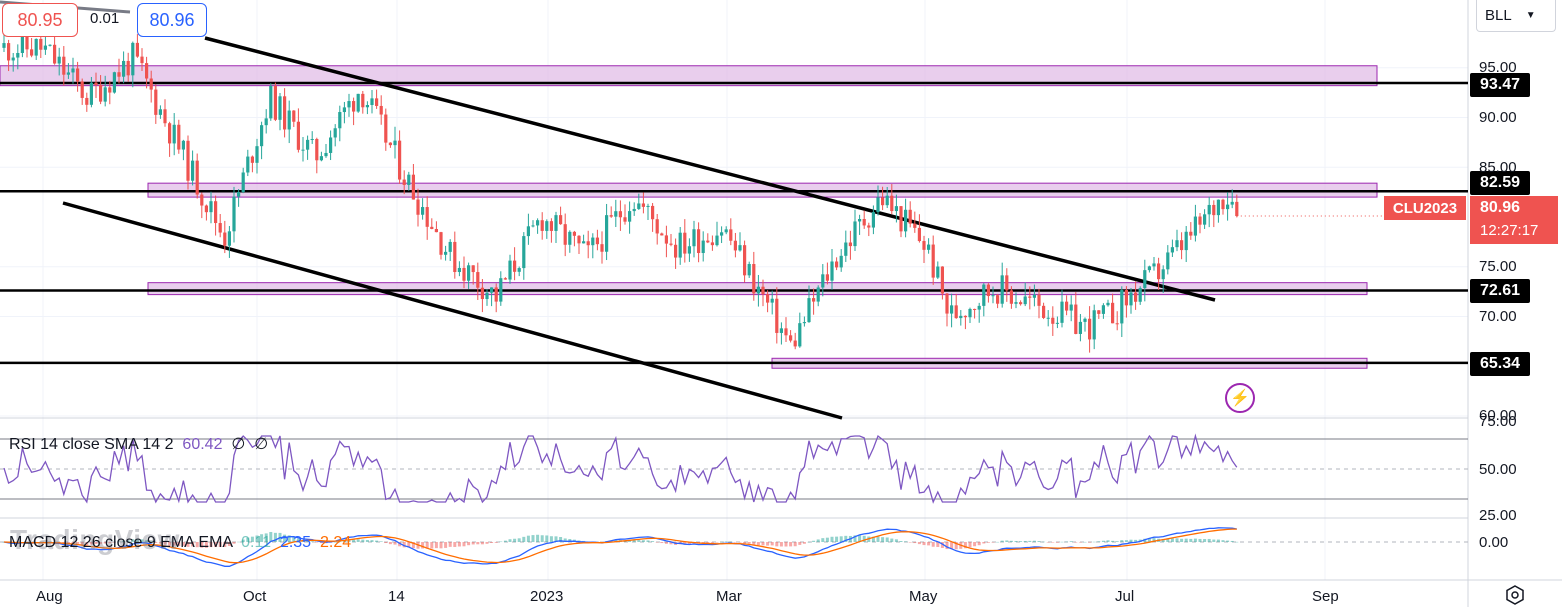 The width and height of the screenshot is (1562, 607). Describe the element at coordinates (1515, 595) in the screenshot. I see `chart-settings-icon` at that location.